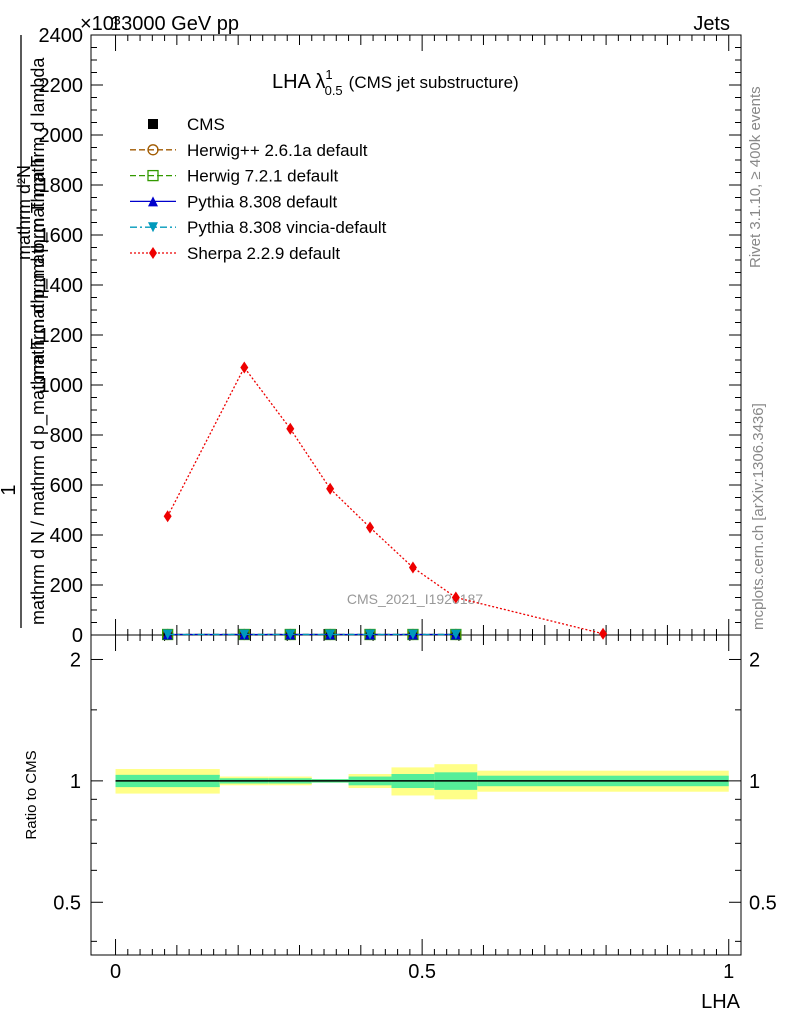 The image size is (786, 1024). Describe the element at coordinates (422, 782) in the screenshot. I see `ratio-uncertainty-bands` at that location.